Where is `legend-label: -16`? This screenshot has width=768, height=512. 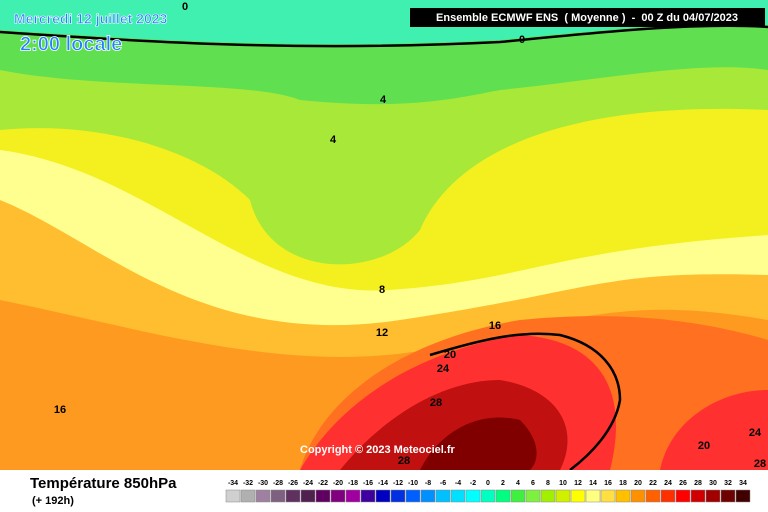 legend-label: -16 is located at coordinates (368, 483).